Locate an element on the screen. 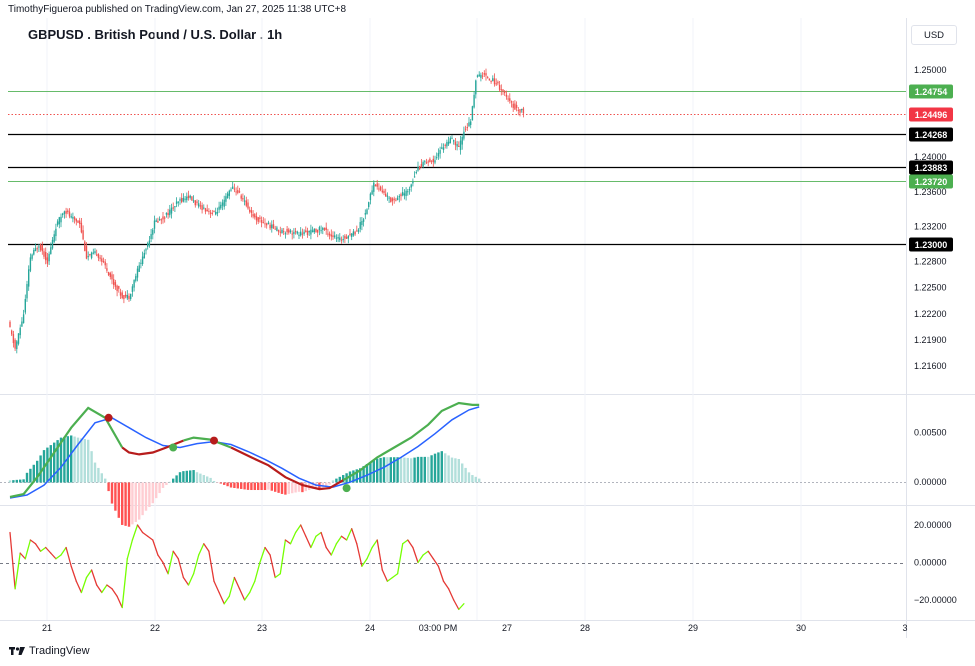  price-tick-label: 1.21900 is located at coordinates (930, 340).